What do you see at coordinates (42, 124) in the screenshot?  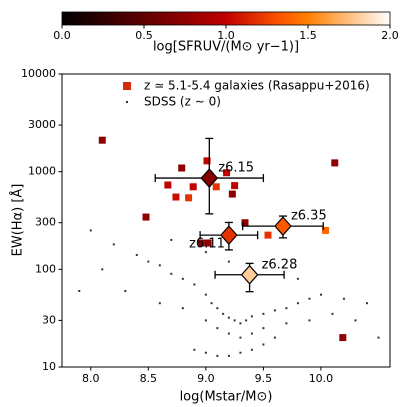 I see `y-tick-label: 3000` at bounding box center [42, 124].